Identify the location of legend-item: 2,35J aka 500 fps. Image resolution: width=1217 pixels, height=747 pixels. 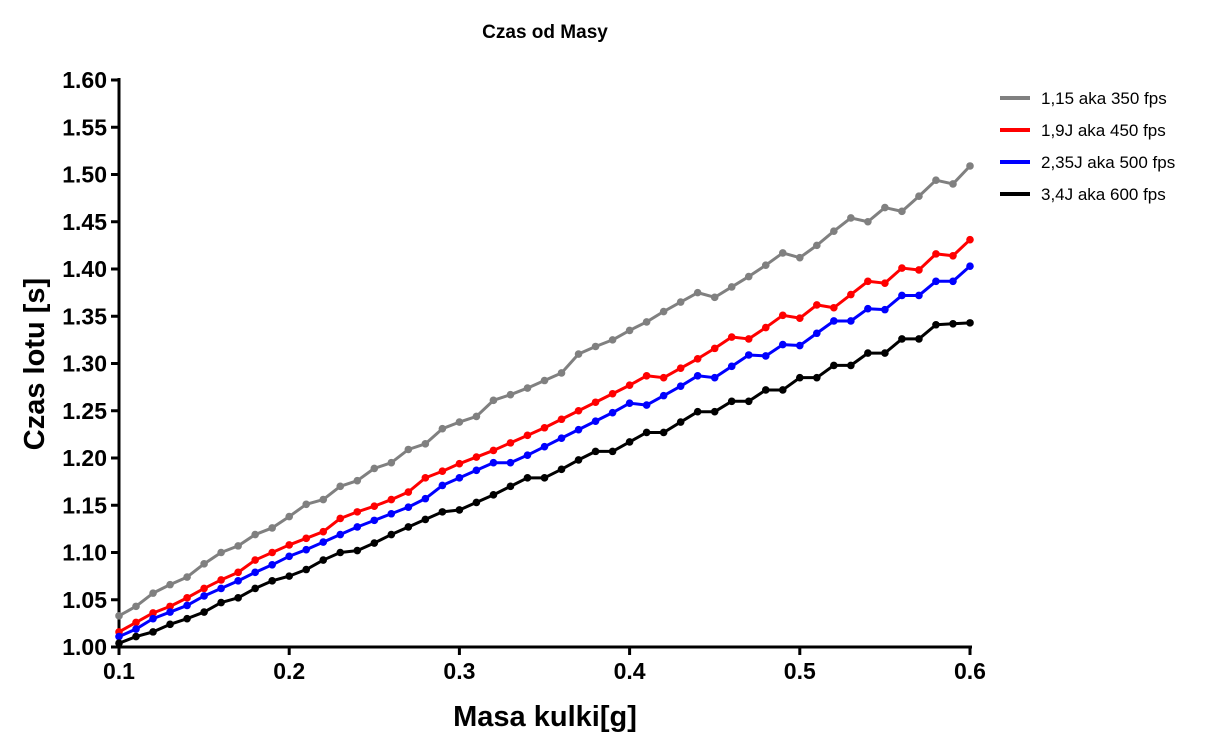
(1087, 162).